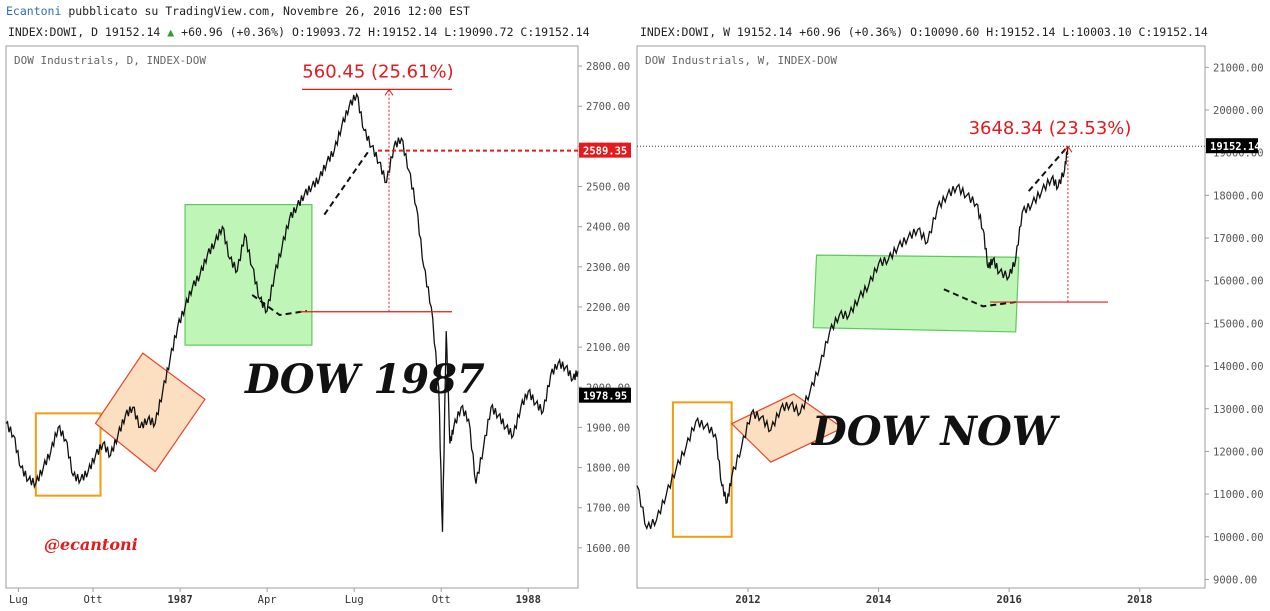 The width and height of the screenshot is (1270, 611). What do you see at coordinates (1238, 538) in the screenshot?
I see `y-tick-label: 10000.00` at bounding box center [1238, 538].